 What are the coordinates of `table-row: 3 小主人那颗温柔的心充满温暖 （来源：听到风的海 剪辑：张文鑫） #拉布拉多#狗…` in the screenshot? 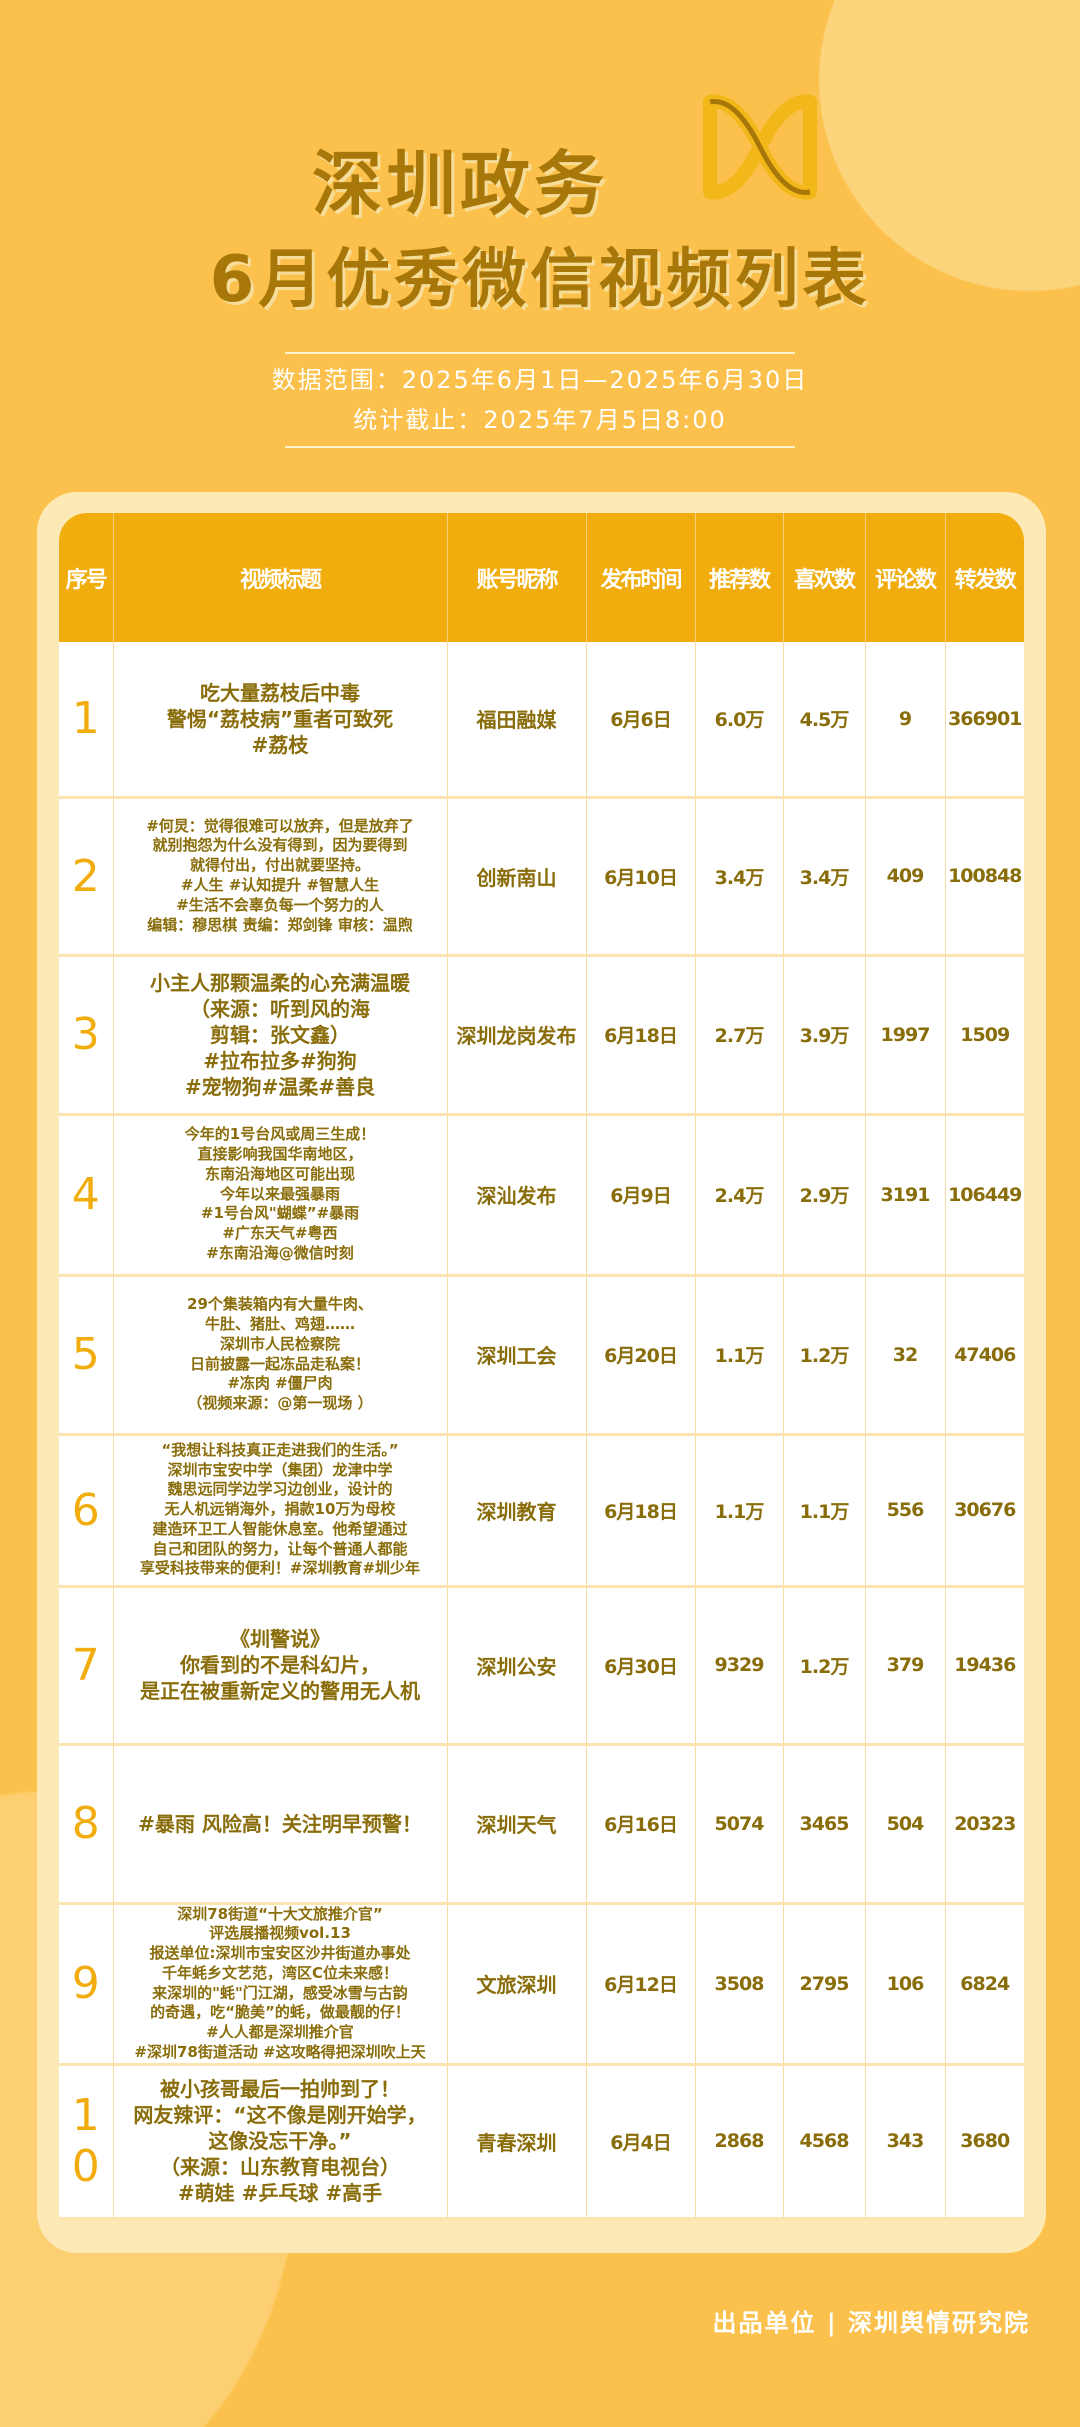 It's located at (541, 1035).